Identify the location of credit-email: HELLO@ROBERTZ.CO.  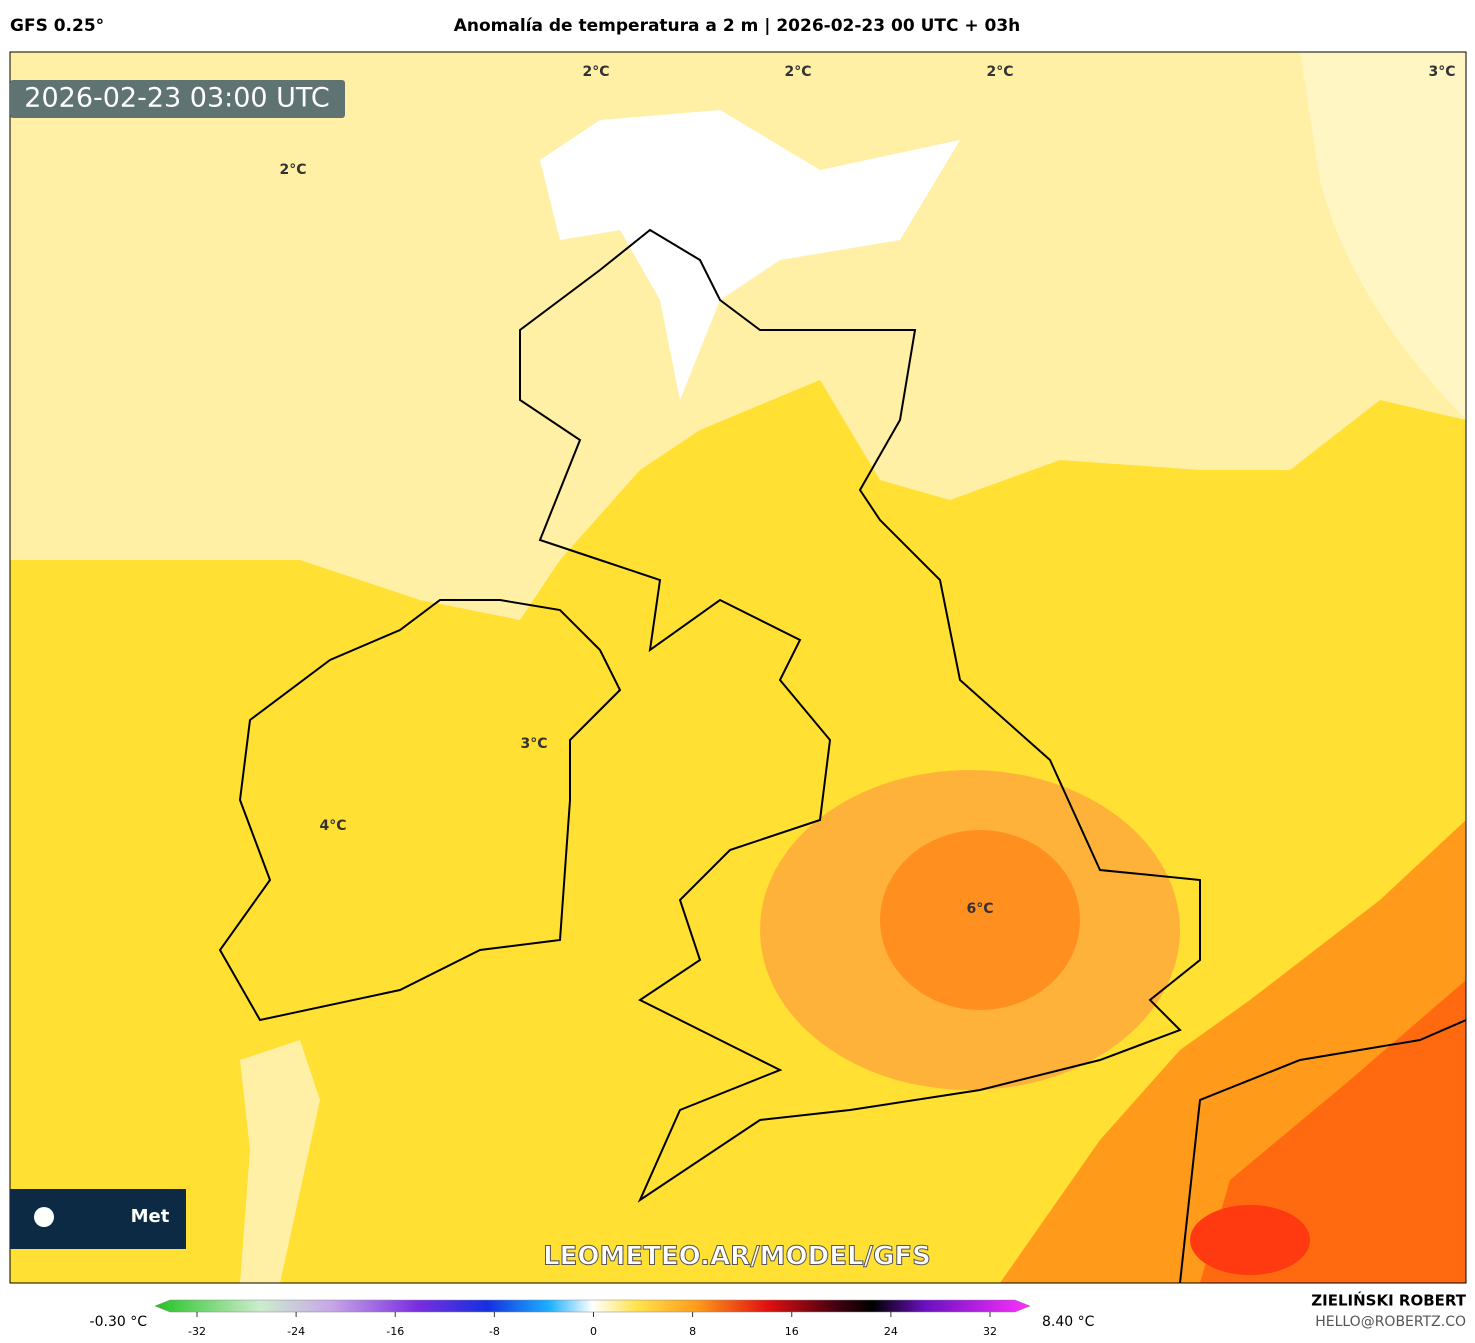
(1390, 1322).